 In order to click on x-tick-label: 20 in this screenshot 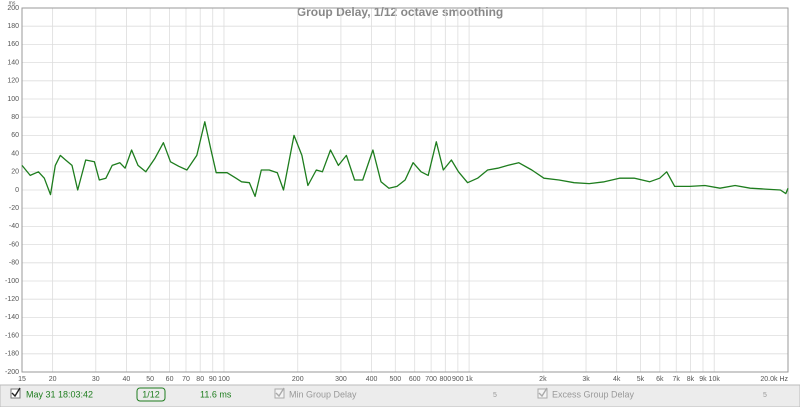, I will do `click(53, 379)`.